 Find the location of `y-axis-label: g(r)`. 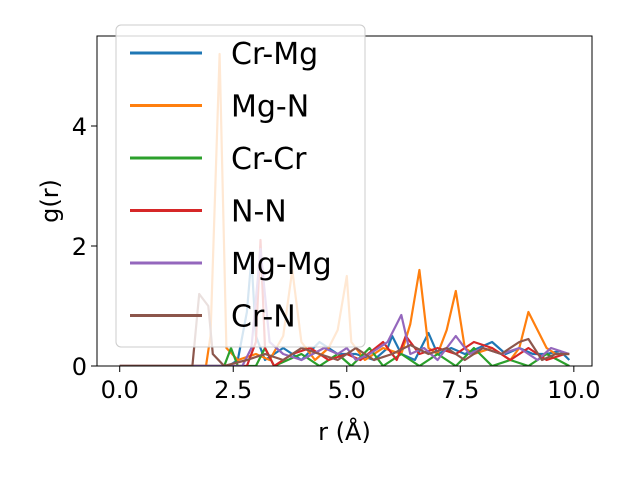

y-axis-label: g(r) is located at coordinates (50, 201).